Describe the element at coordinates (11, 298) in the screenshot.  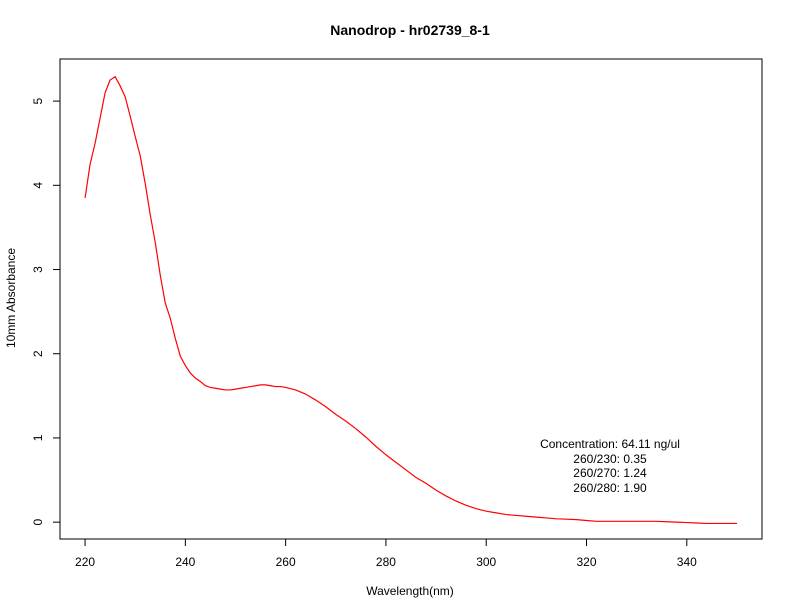
I see `y-axis-label: 10mm Absorbance` at that location.